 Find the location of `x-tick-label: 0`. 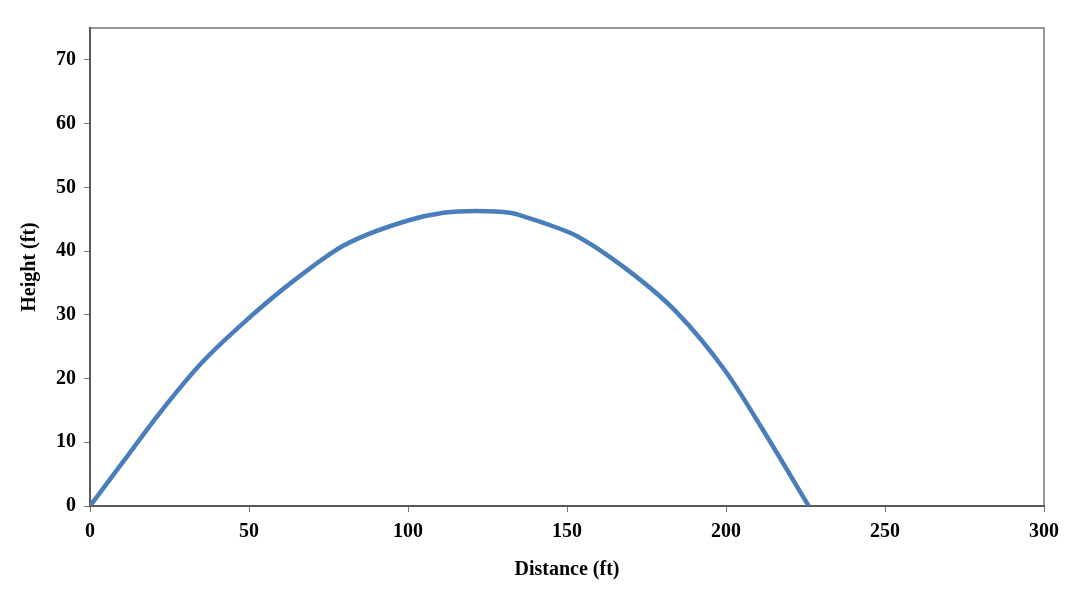

x-tick-label: 0 is located at coordinates (90, 530).